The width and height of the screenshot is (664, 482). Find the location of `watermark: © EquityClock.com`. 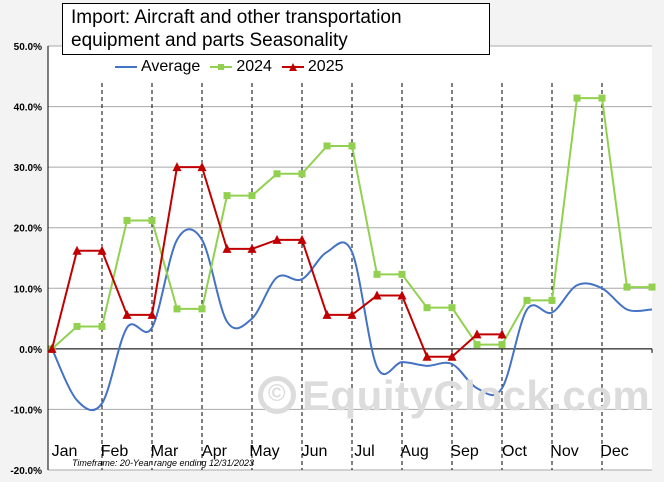

watermark: © EquityClock.com is located at coordinates (454, 396).